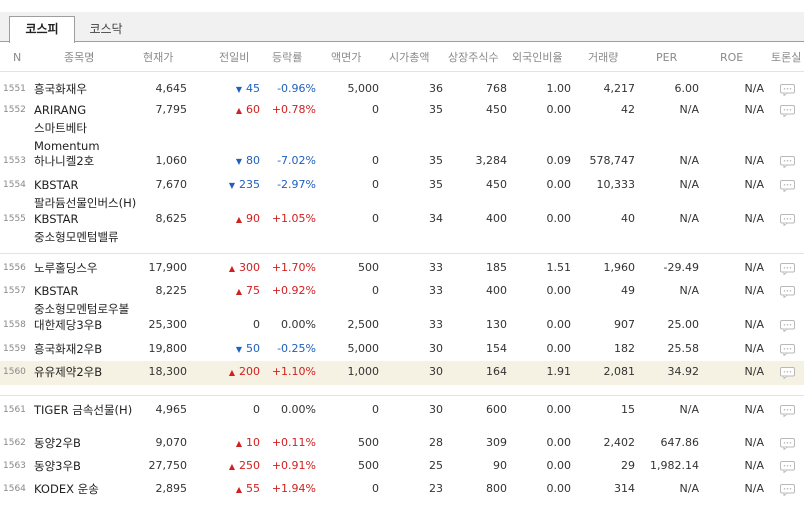 Image resolution: width=804 pixels, height=510 pixels. What do you see at coordinates (76, 228) in the screenshot?
I see `stock-name-link: KBSTAR 중소형모멘텀밸류` at bounding box center [76, 228].